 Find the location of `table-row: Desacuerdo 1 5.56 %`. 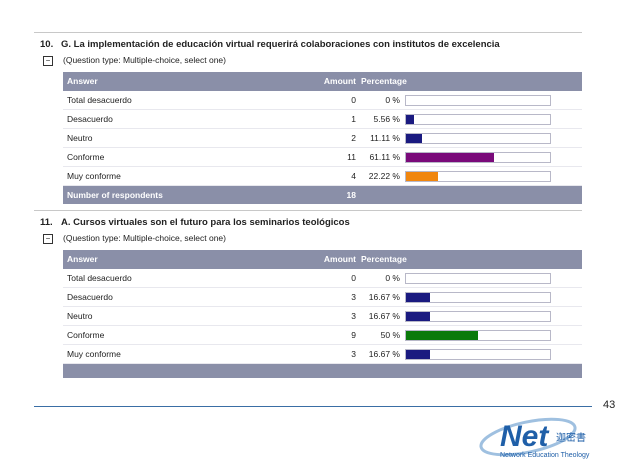

table-row: Desacuerdo 1 5.56 % is located at coordinates (322, 119).